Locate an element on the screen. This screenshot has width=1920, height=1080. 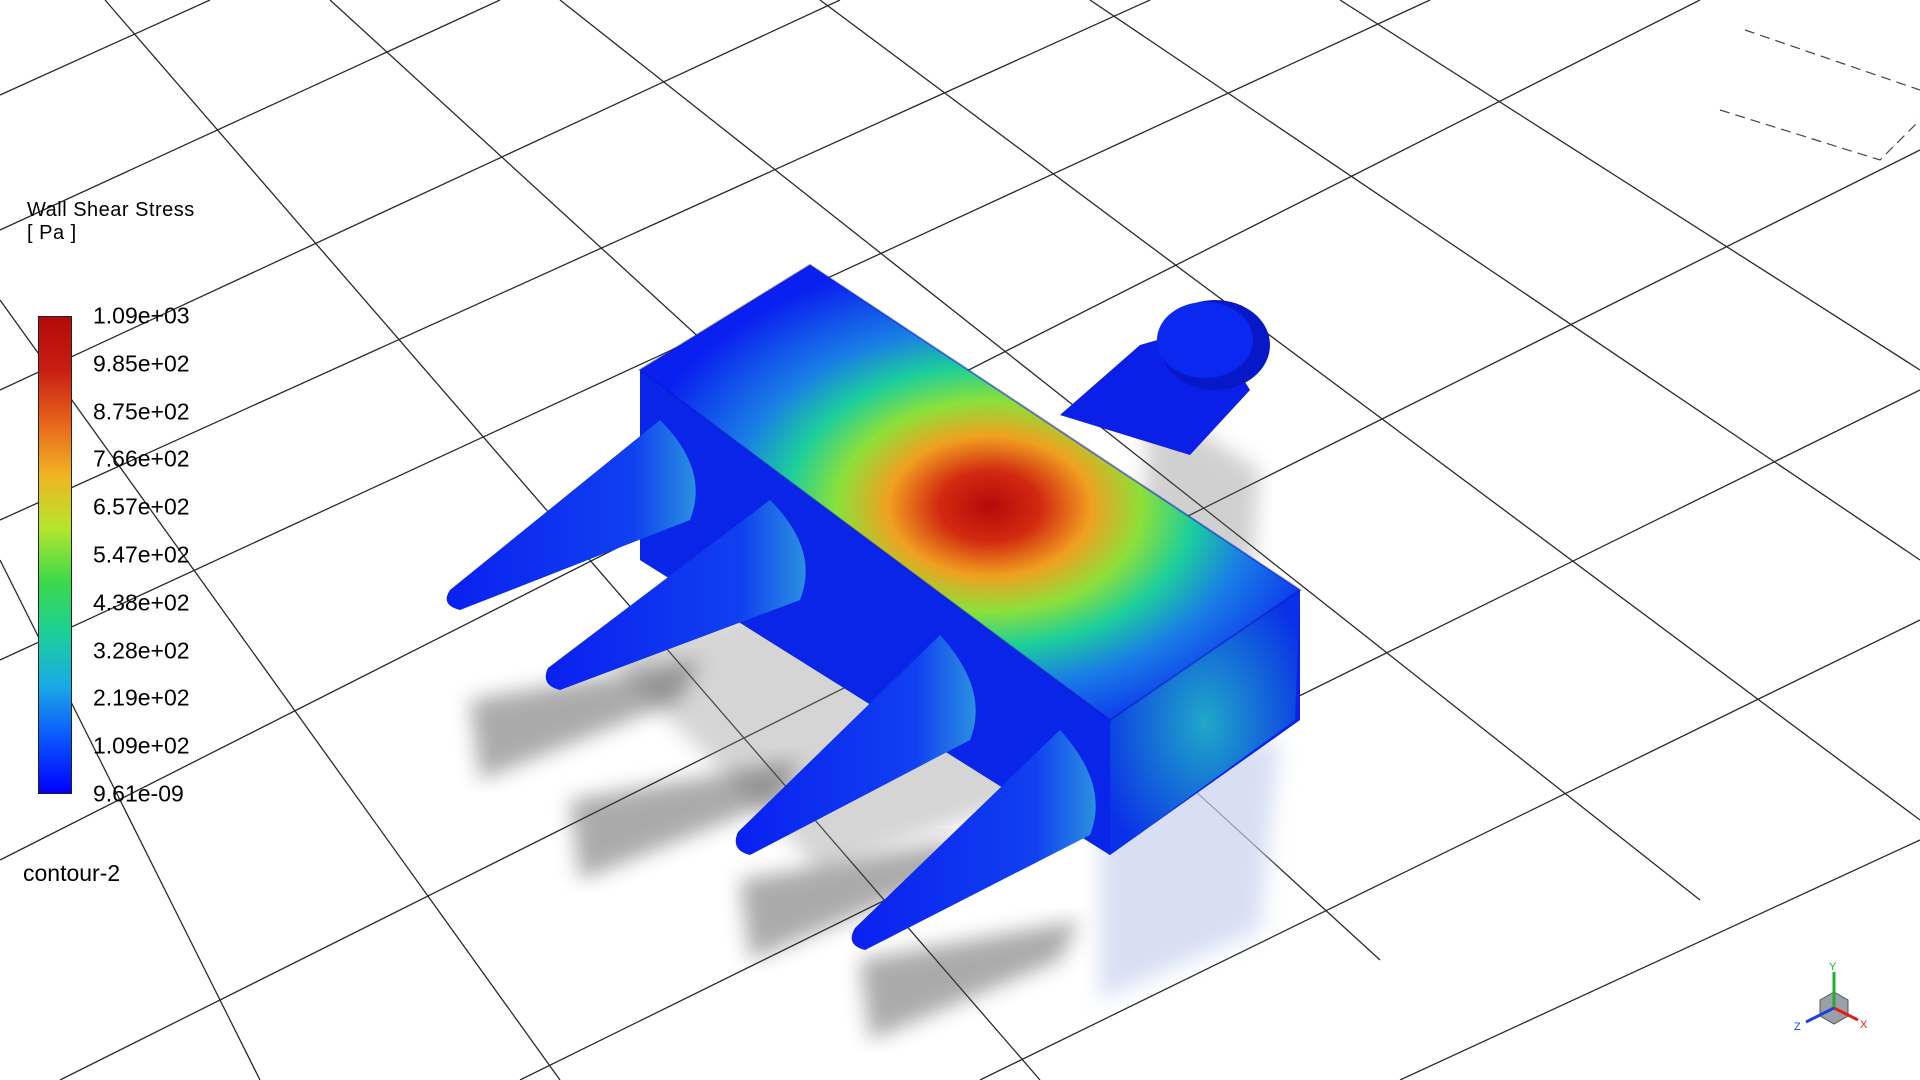
colorbar-tick-7: 3.28e+02 is located at coordinates (141, 650).